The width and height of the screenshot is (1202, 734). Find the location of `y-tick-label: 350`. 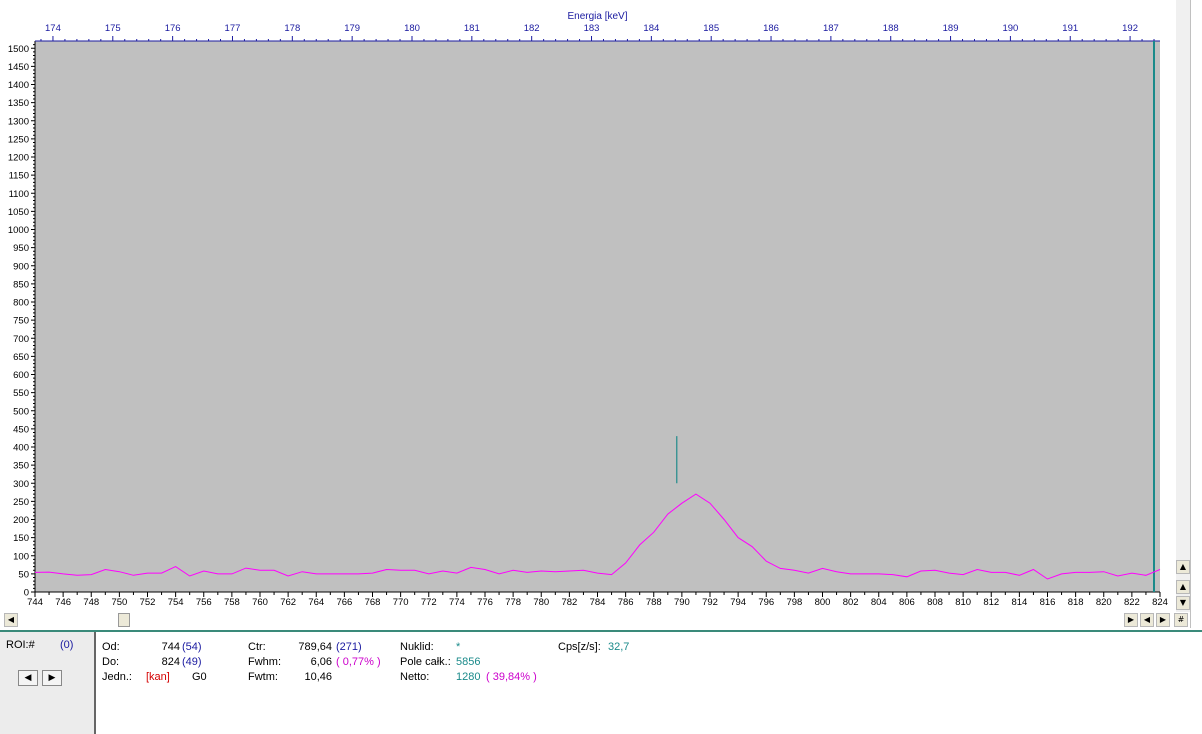

y-tick-label: 350 is located at coordinates (21, 466).